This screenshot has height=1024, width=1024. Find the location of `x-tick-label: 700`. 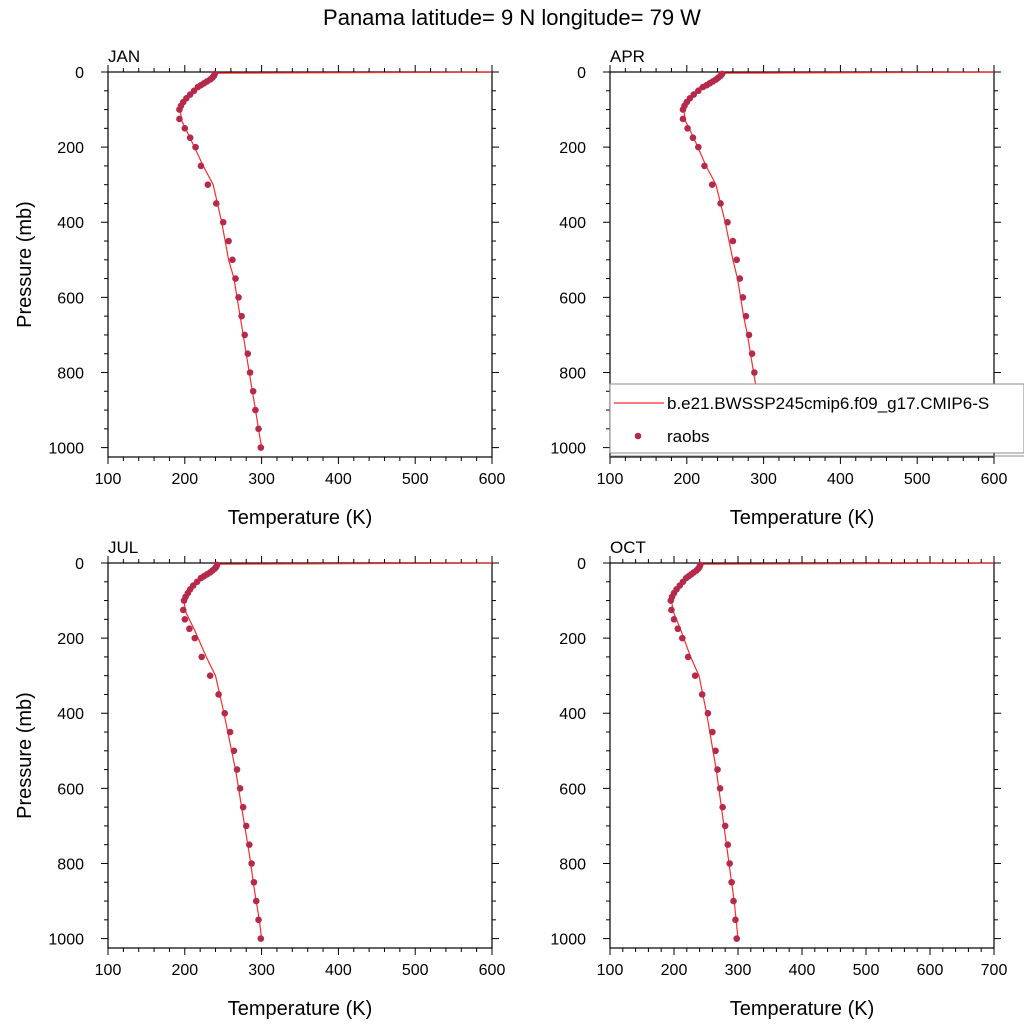

x-tick-label: 700 is located at coordinates (994, 970).